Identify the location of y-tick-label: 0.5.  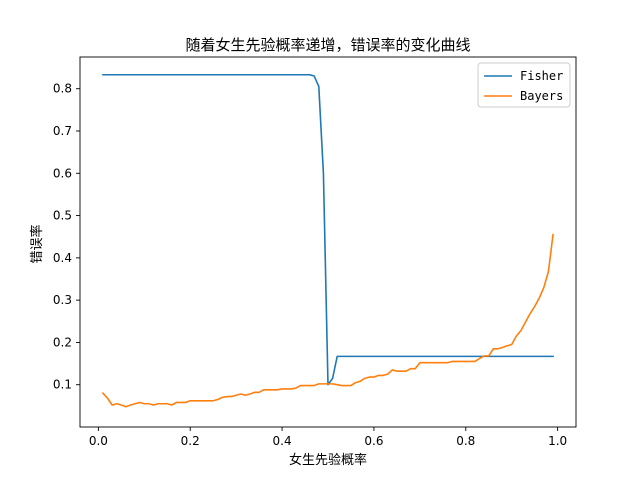
(62, 216).